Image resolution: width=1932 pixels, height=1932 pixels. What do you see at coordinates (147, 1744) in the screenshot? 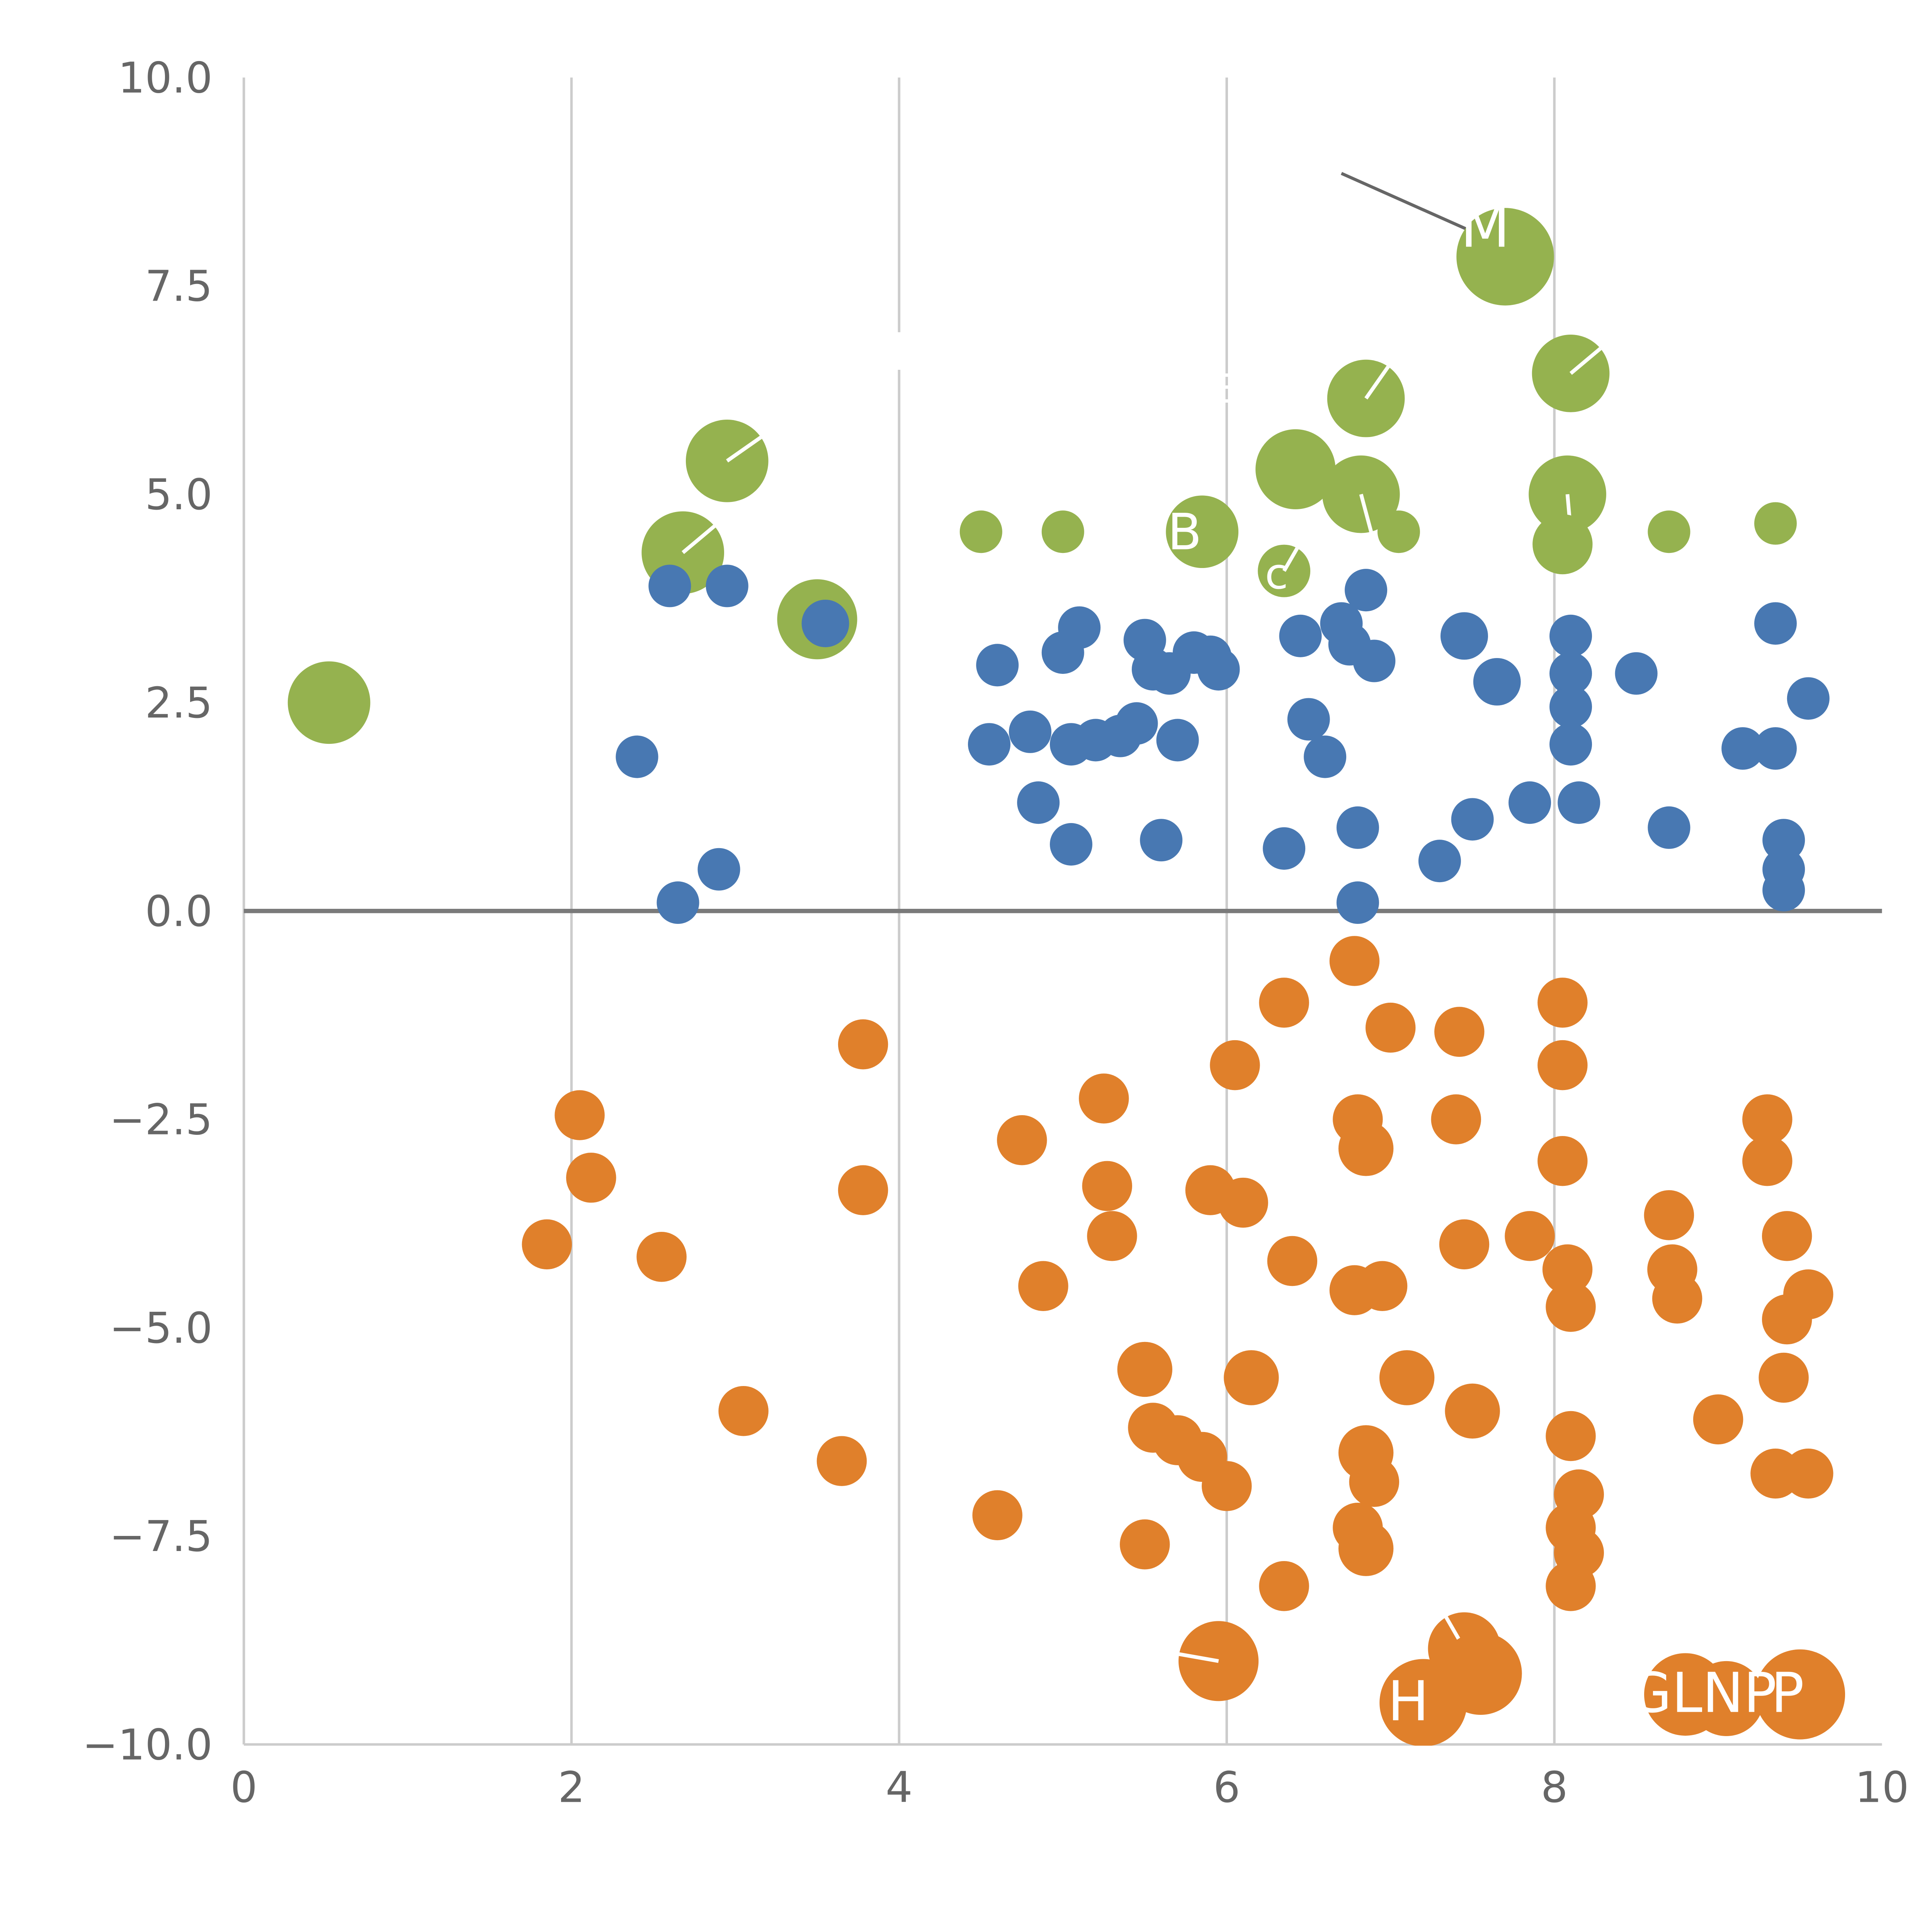
I see `y-tick-label: −10.0` at bounding box center [147, 1744].